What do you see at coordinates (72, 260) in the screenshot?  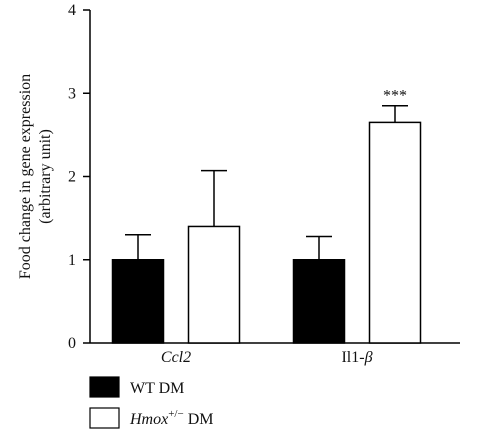 I see `y-tick-label: 1` at bounding box center [72, 260].